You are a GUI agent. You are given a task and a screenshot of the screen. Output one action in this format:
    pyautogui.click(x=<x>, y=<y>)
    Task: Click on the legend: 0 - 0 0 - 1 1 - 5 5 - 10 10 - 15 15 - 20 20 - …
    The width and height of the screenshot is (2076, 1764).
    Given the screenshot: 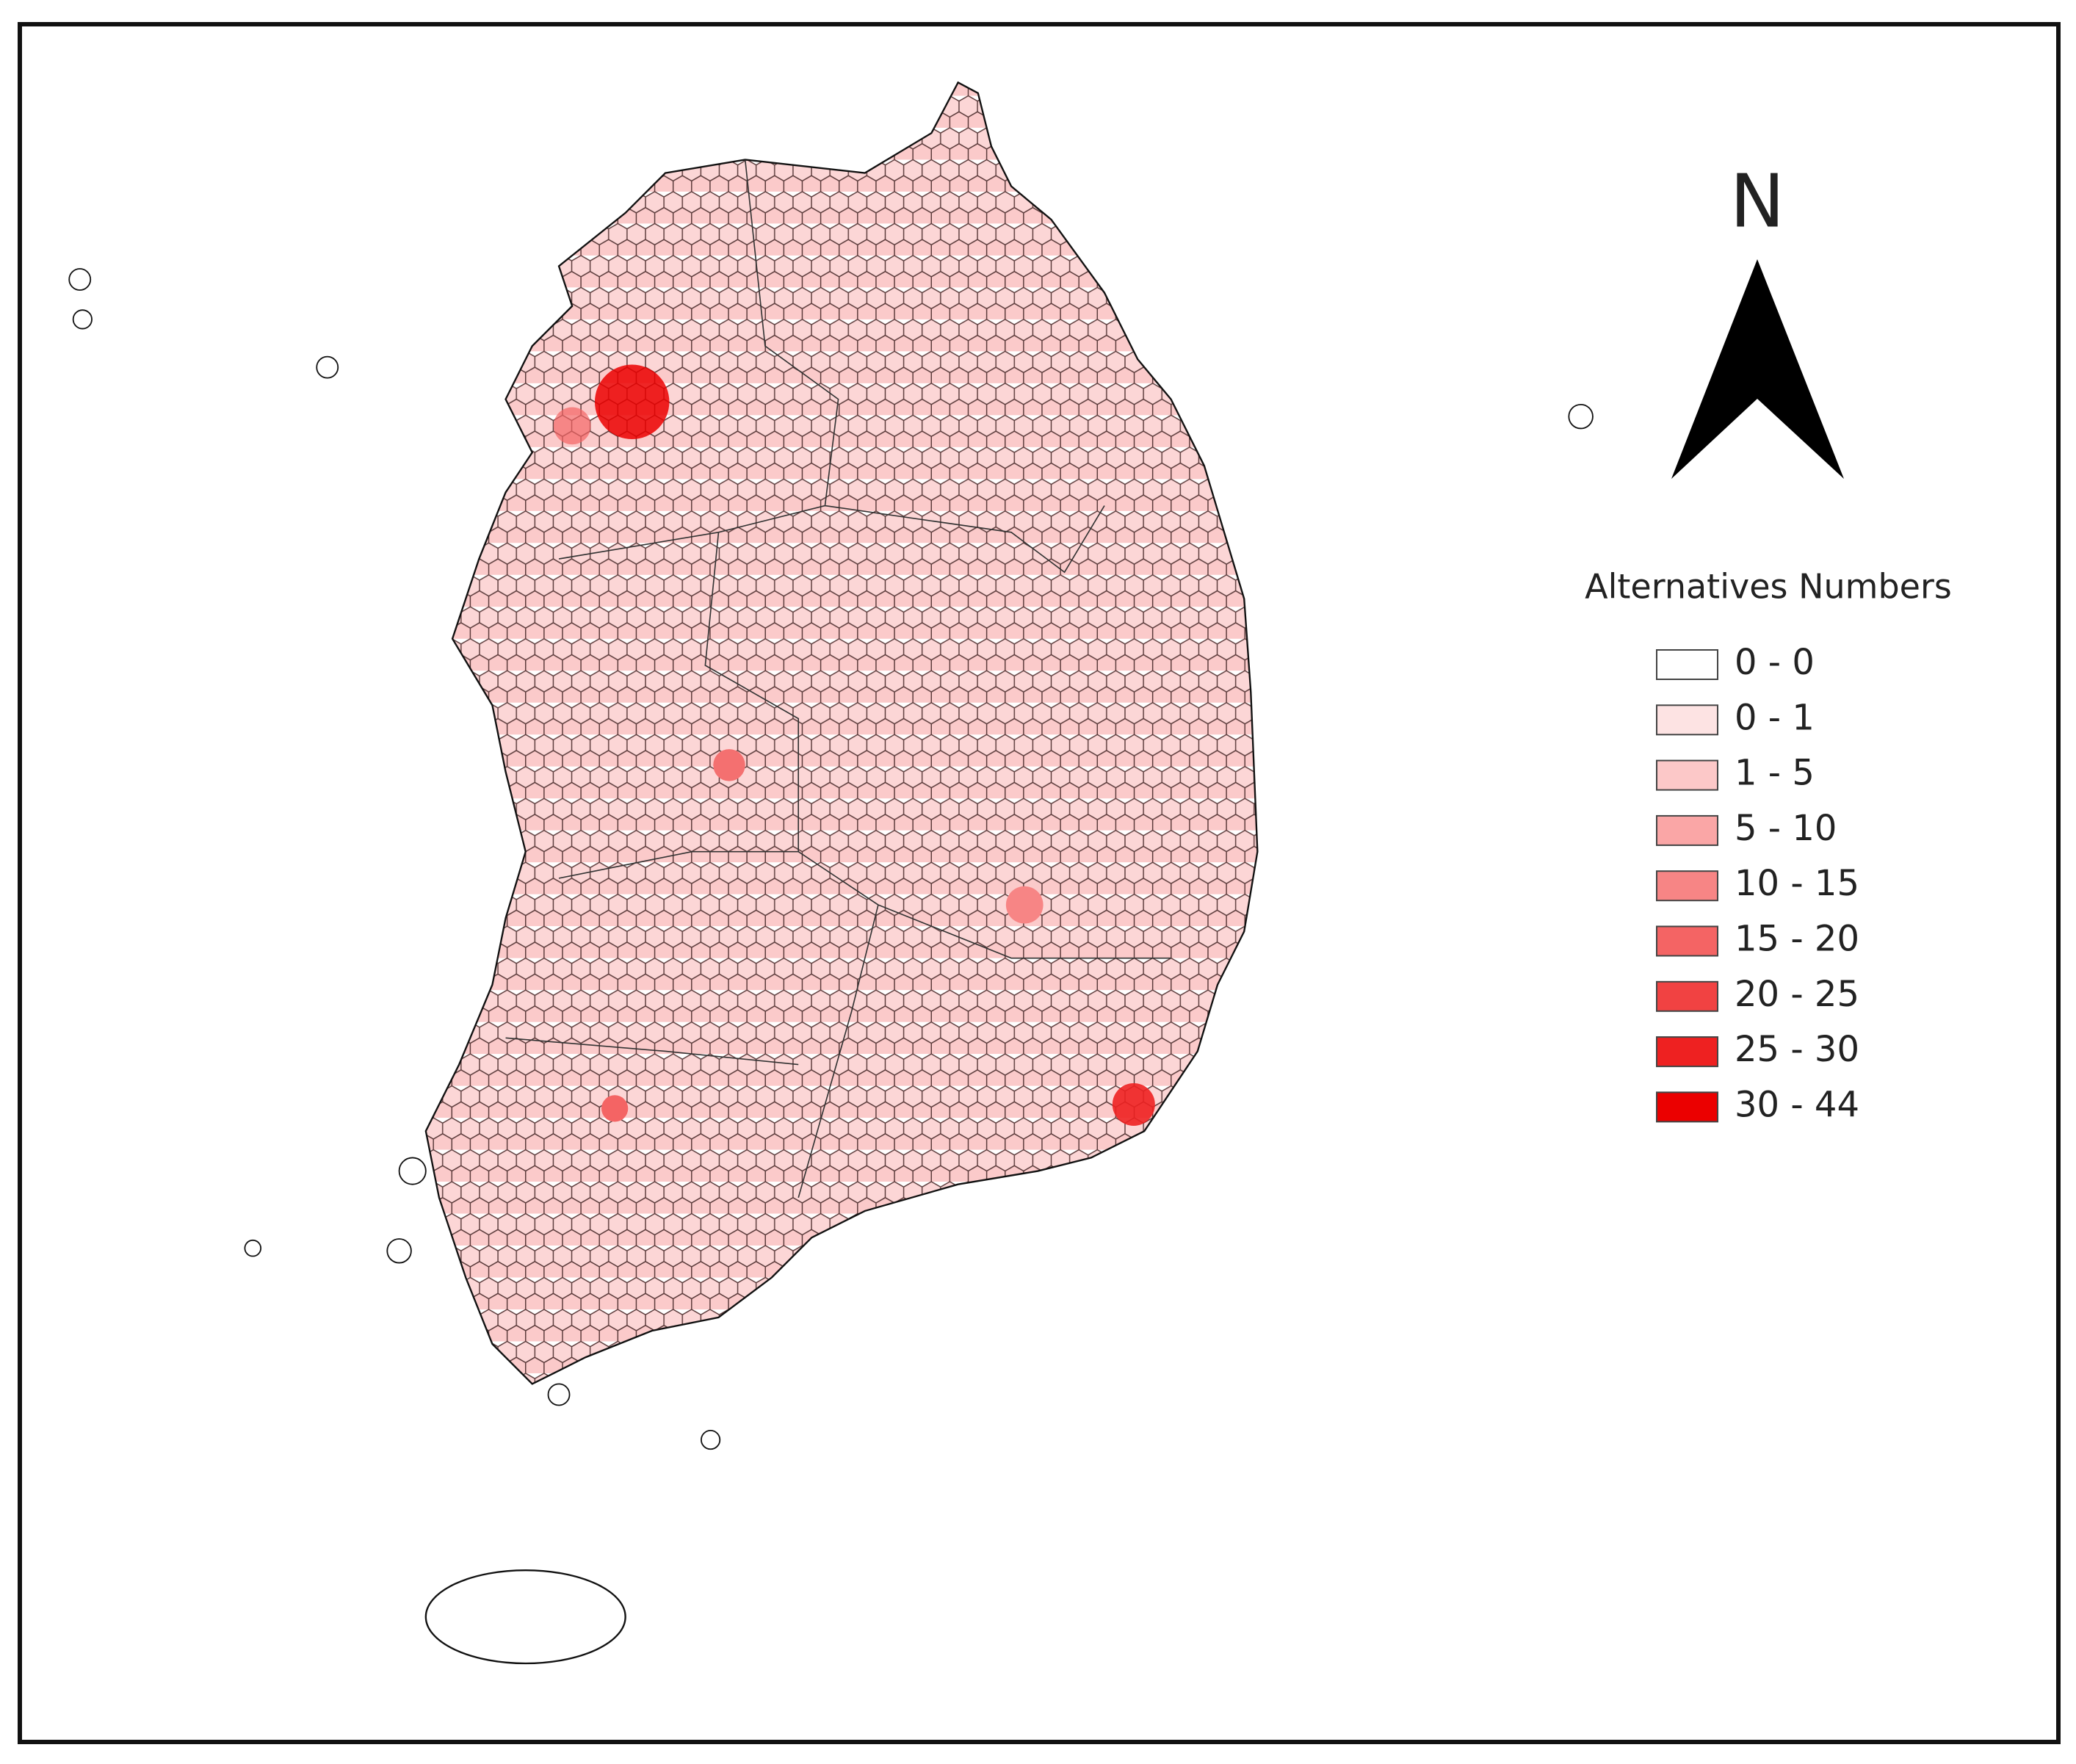 What is the action you would take?
    pyautogui.click(x=1757, y=883)
    